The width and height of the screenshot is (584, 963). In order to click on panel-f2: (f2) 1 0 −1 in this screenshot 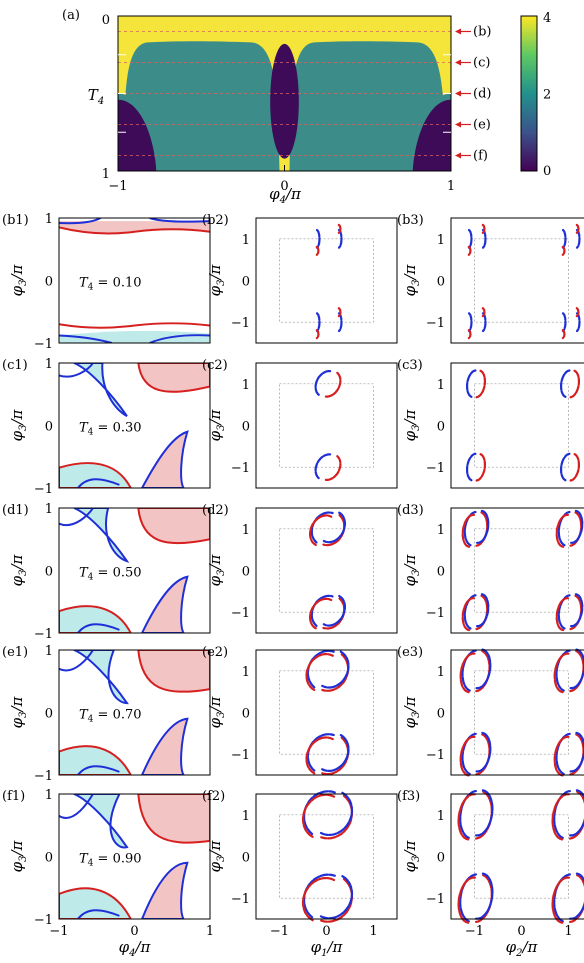, I will do `click(300, 856)`.